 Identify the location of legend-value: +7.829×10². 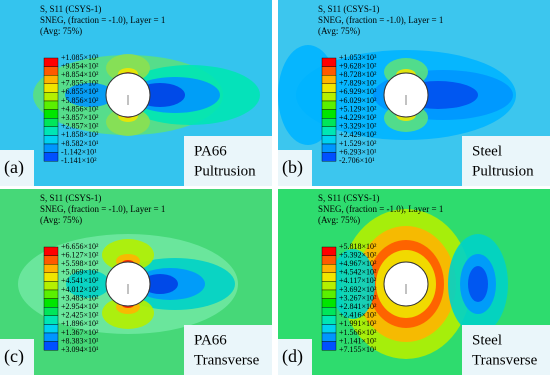
(358, 83).